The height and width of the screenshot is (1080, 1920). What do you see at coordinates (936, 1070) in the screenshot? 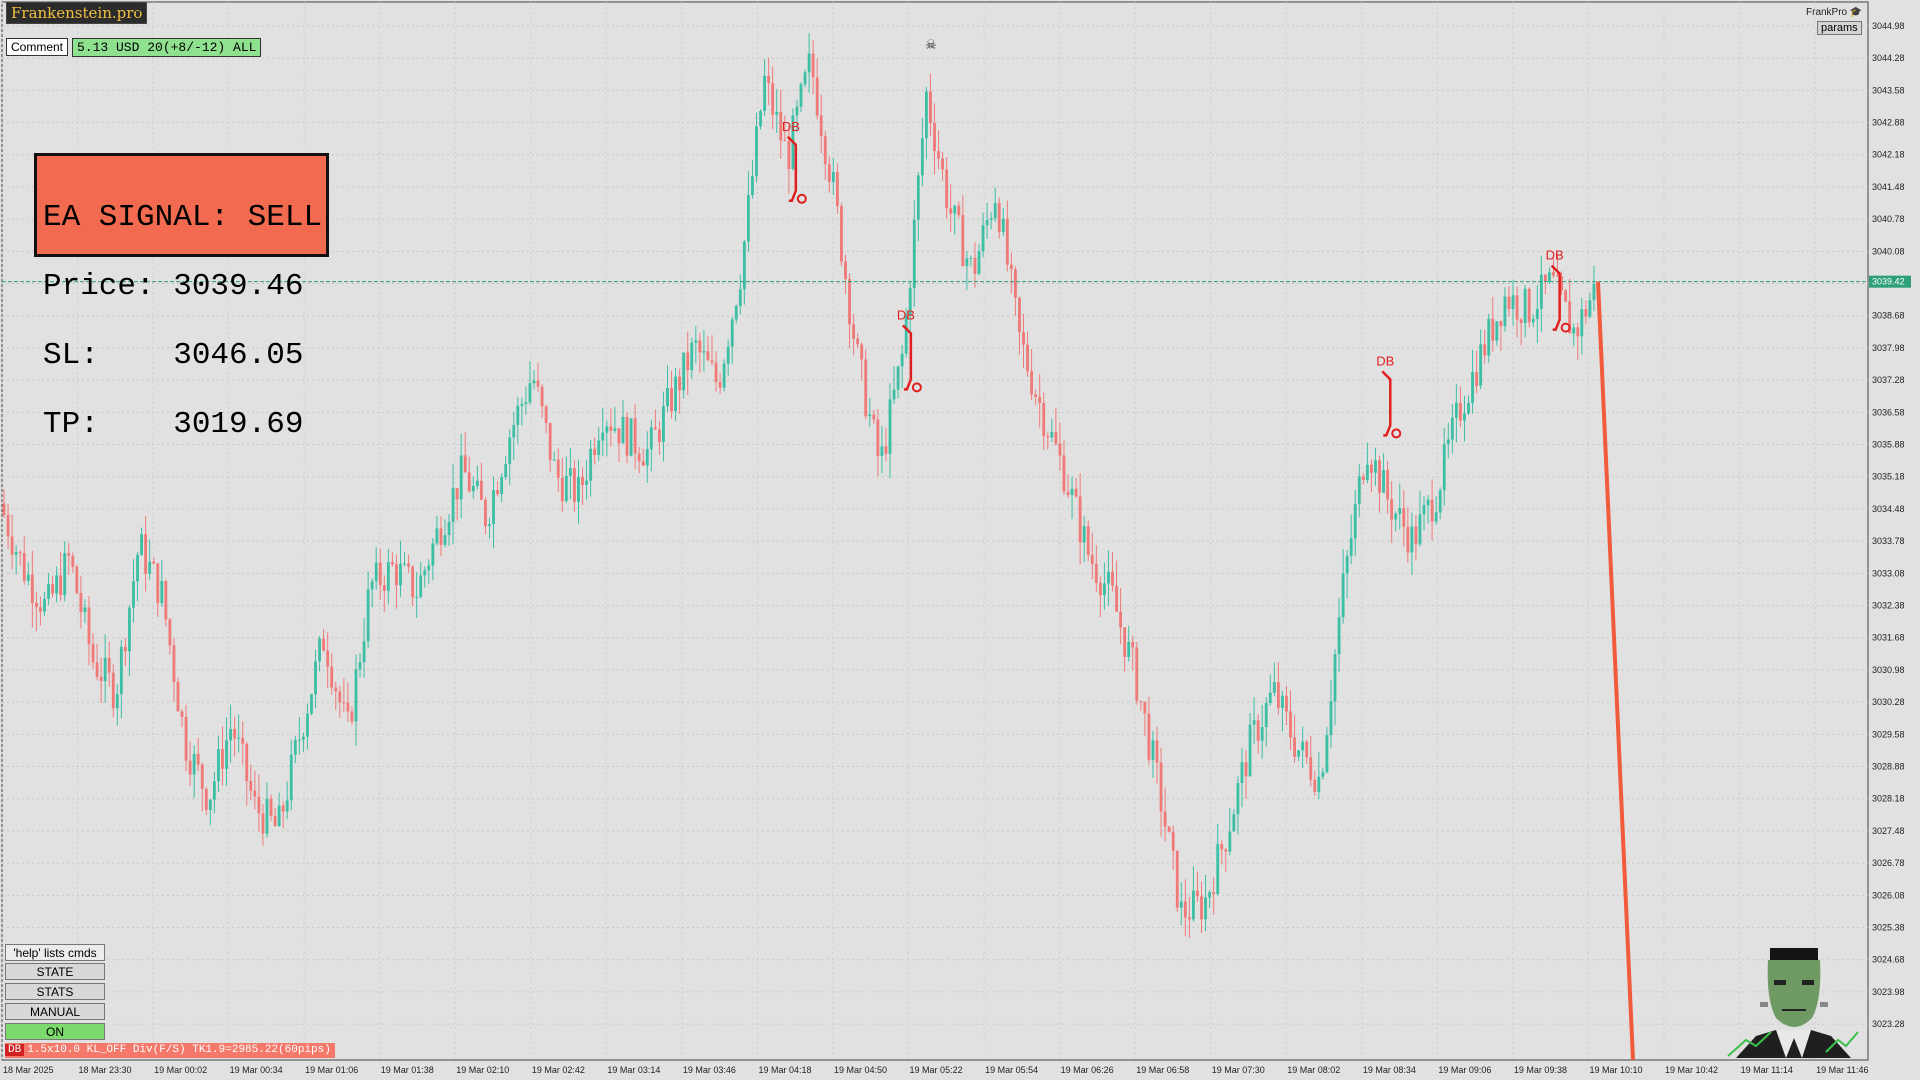
I see `time-axis-label: 19 Mar 05:22` at bounding box center [936, 1070].